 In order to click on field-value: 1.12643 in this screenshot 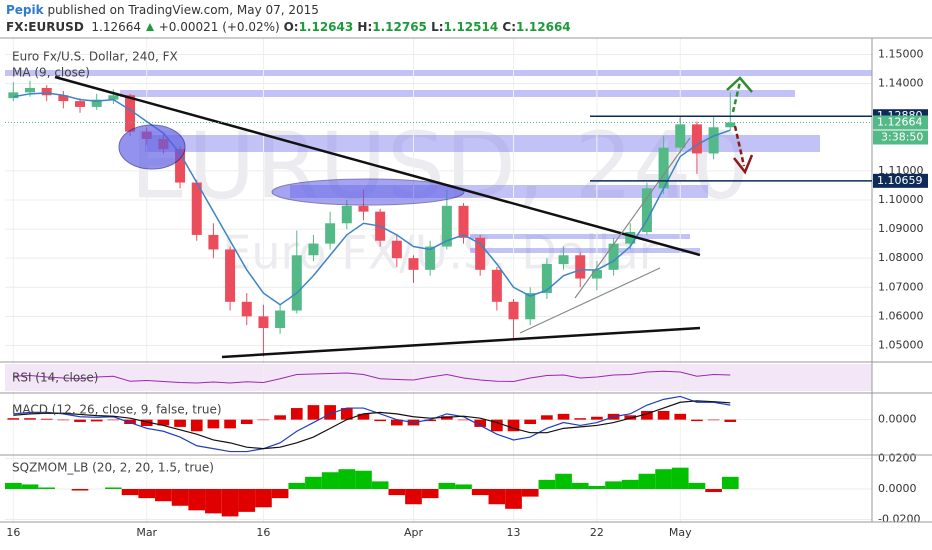, I will do `click(326, 27)`.